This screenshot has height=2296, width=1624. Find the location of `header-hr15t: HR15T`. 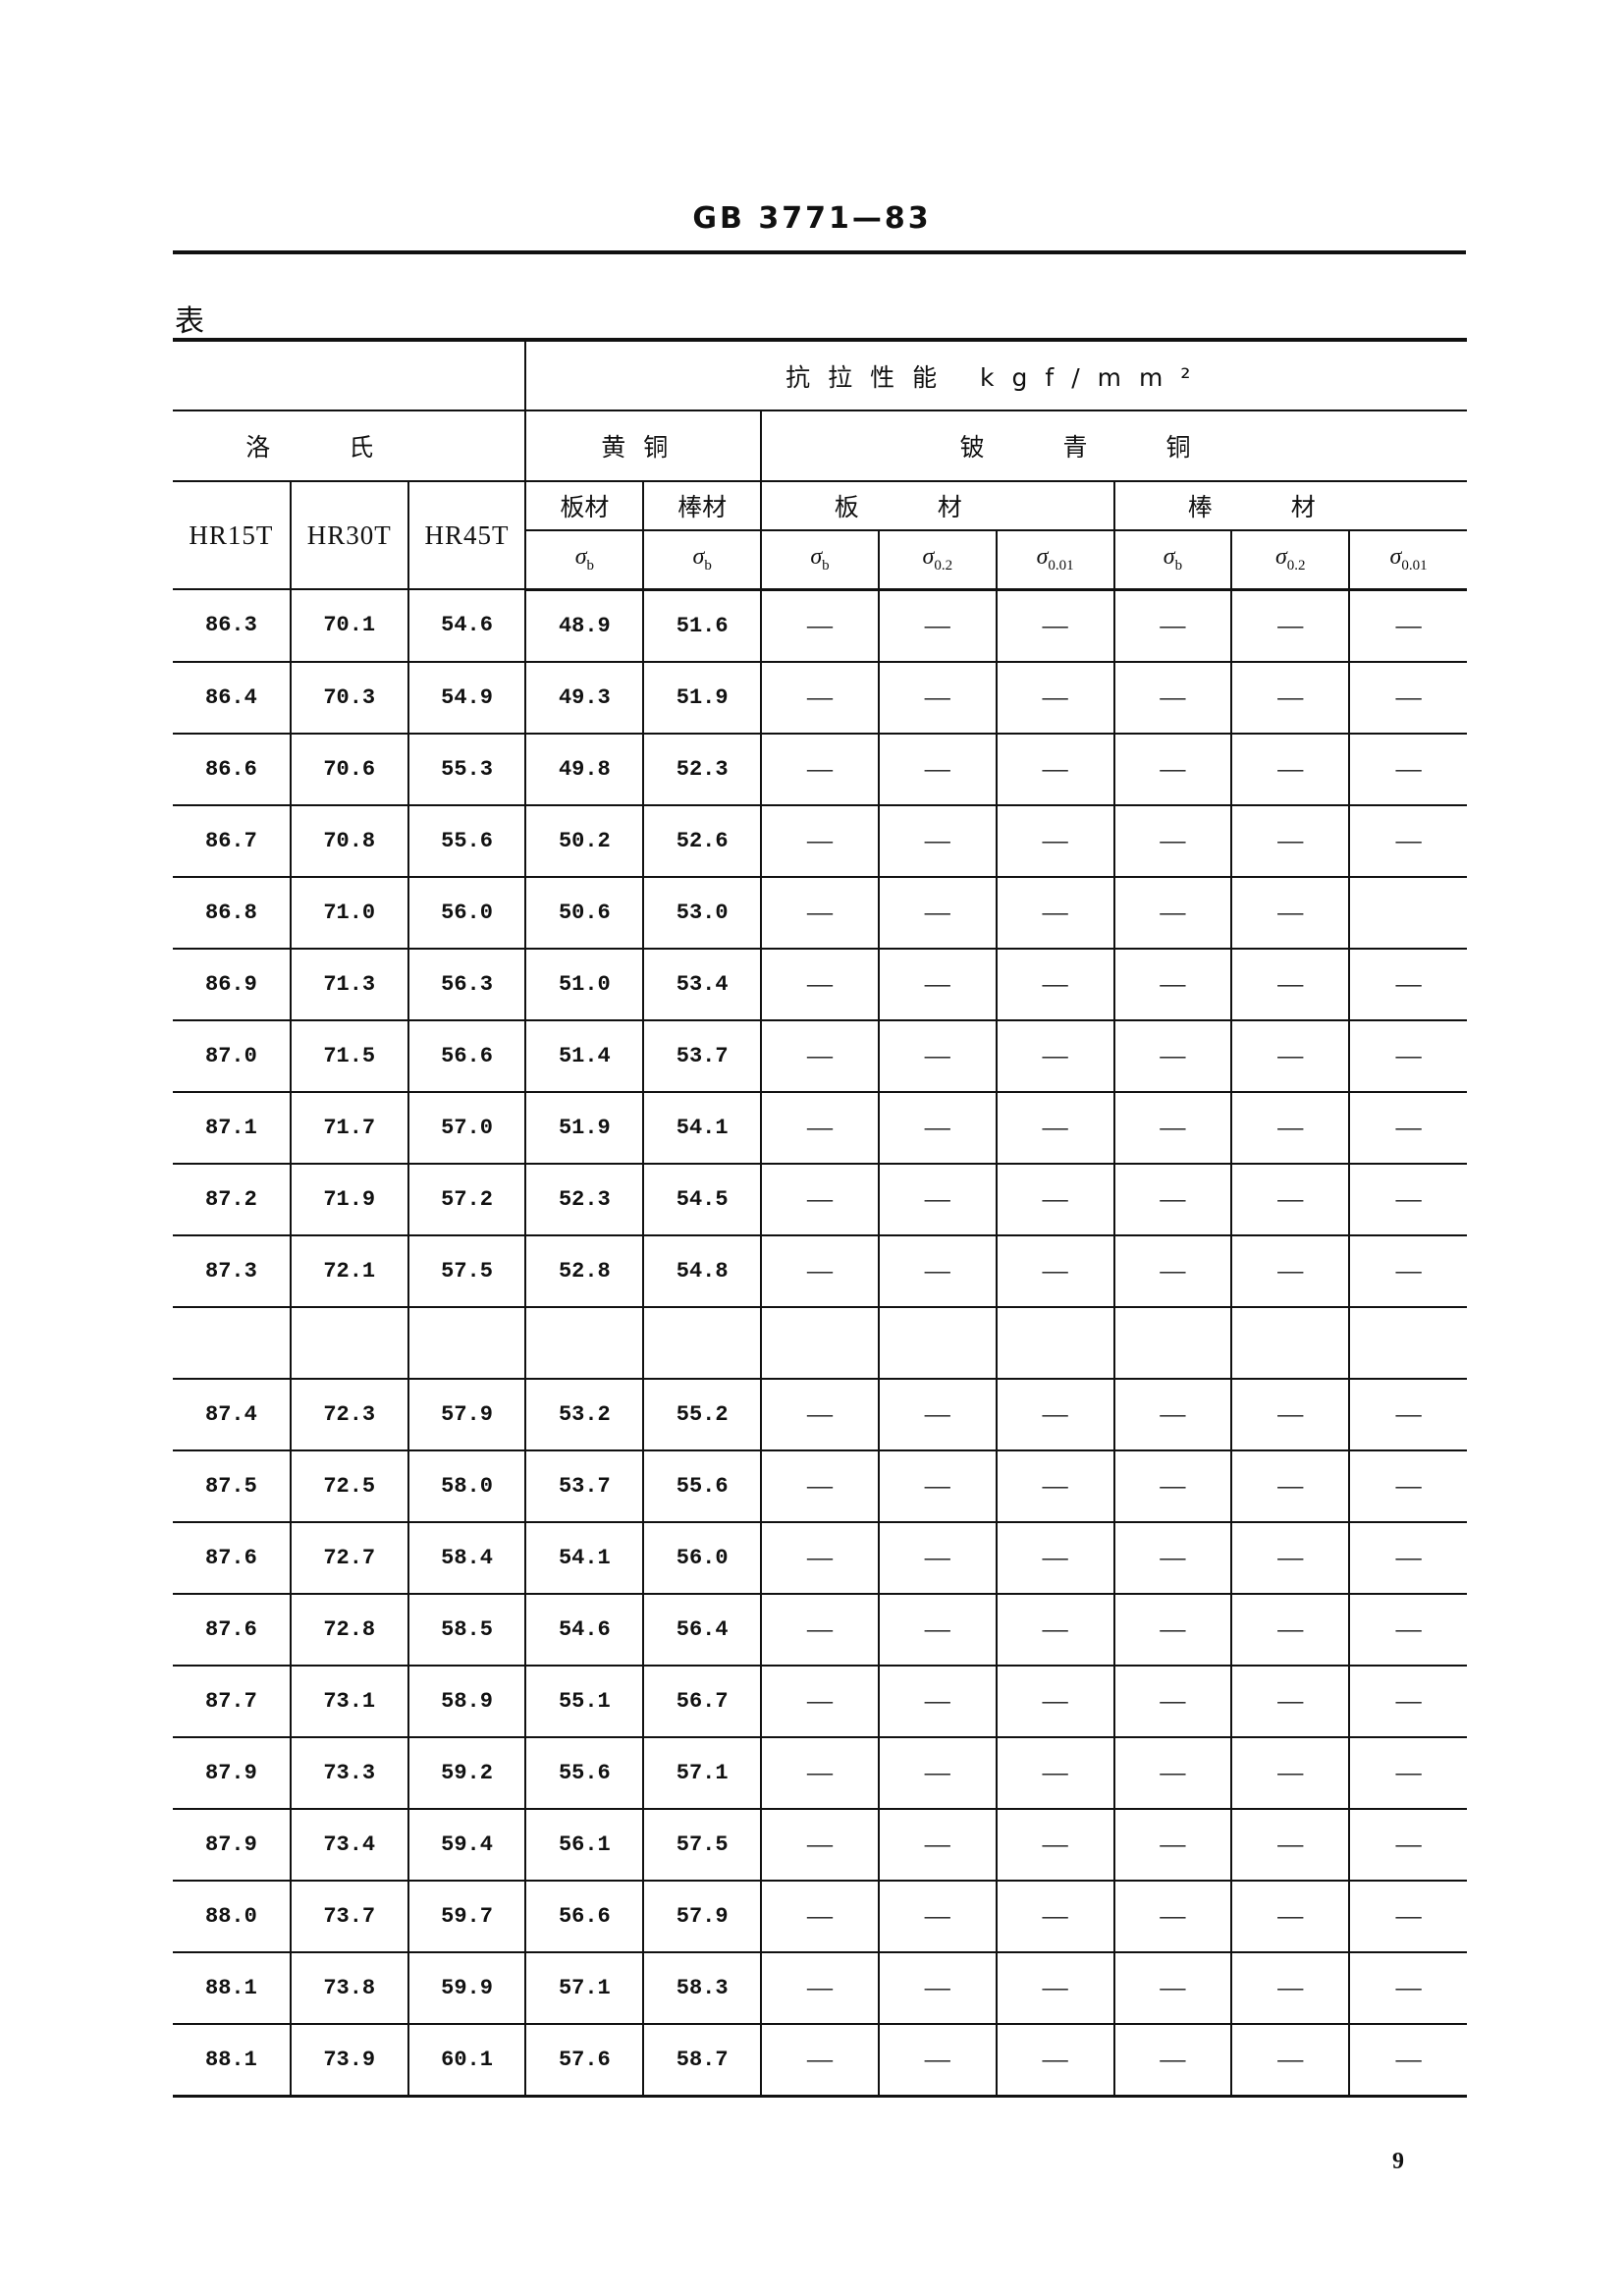

header-hr15t: HR15T is located at coordinates (232, 535).